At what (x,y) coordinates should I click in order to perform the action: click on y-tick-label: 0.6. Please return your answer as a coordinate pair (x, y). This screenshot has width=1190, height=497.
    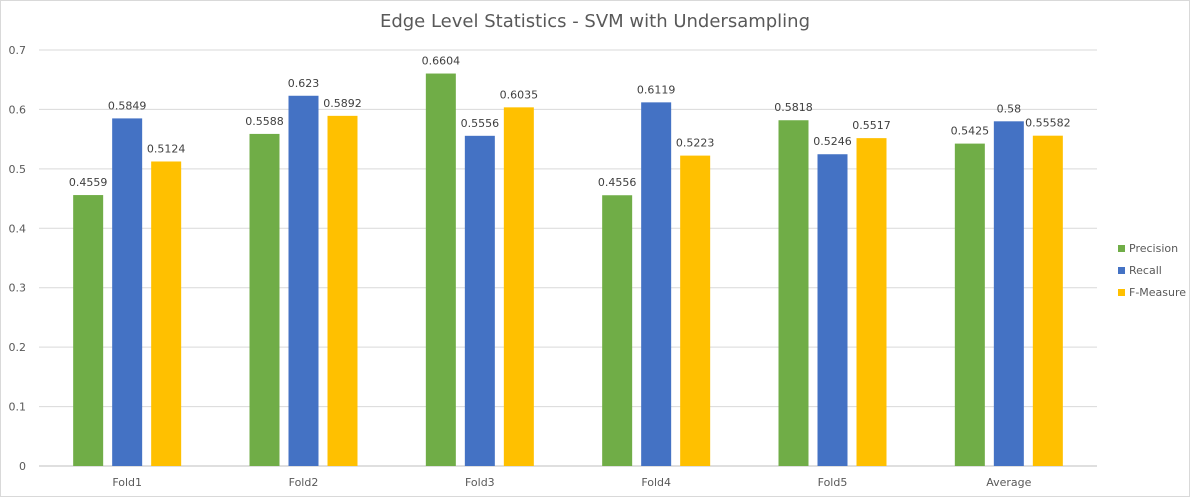
    Looking at the image, I should click on (18, 109).